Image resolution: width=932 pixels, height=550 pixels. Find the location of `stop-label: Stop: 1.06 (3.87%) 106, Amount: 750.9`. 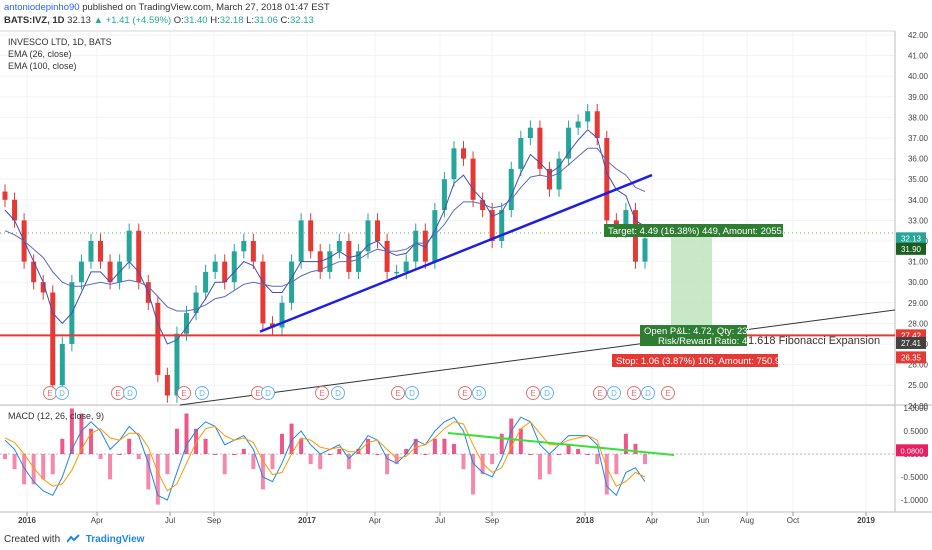

stop-label: Stop: 1.06 (3.87%) 106, Amount: 750.9 is located at coordinates (698, 361).